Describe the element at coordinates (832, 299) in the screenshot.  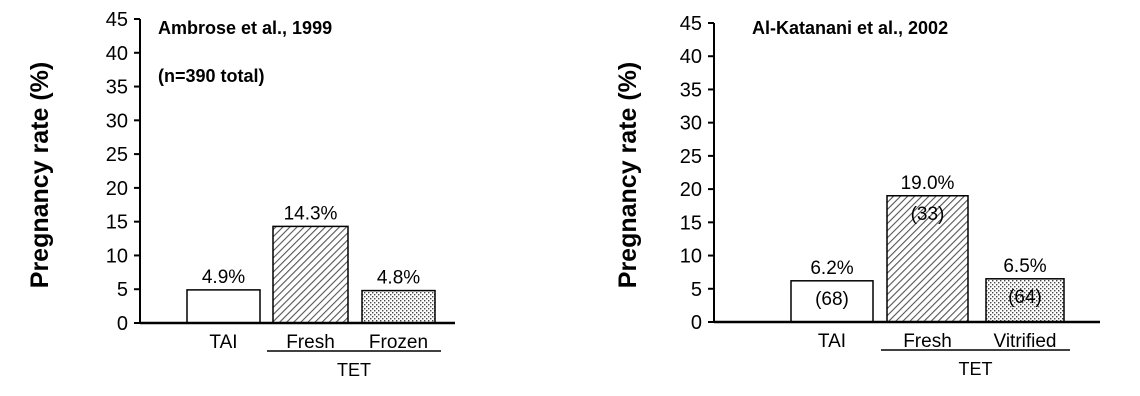
I see `count-label: (68)` at that location.